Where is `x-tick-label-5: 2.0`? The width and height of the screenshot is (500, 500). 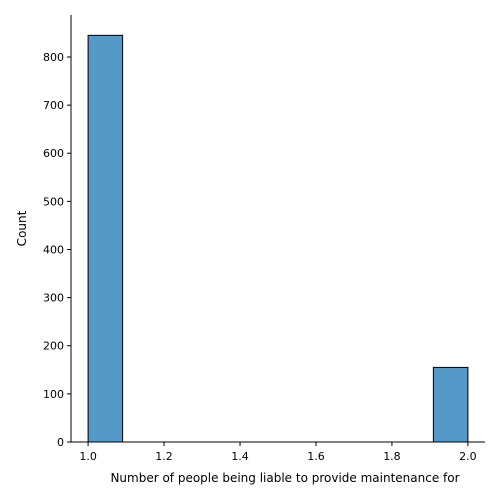
x-tick-label-5: 2.0 is located at coordinates (468, 456).